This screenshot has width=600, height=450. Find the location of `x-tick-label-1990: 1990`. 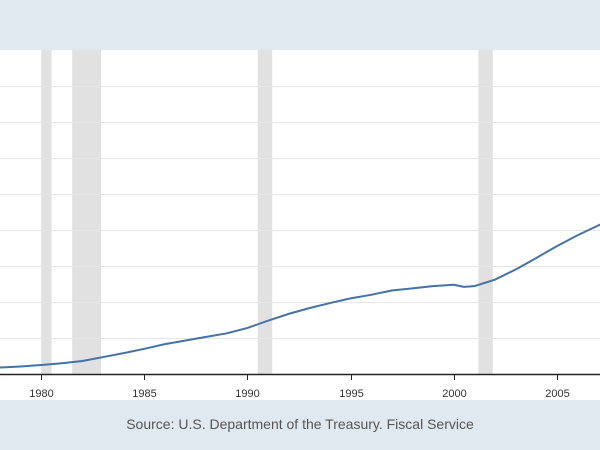

x-tick-label-1990: 1990 is located at coordinates (247, 394).